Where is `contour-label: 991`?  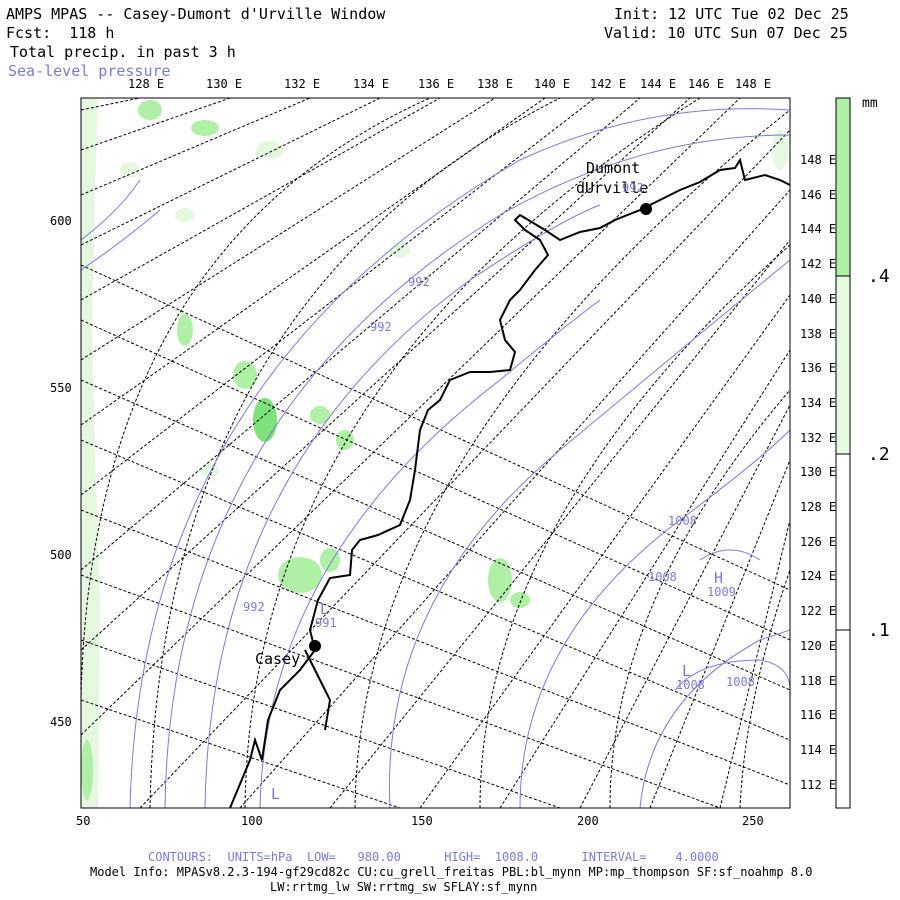 contour-label: 991 is located at coordinates (326, 623).